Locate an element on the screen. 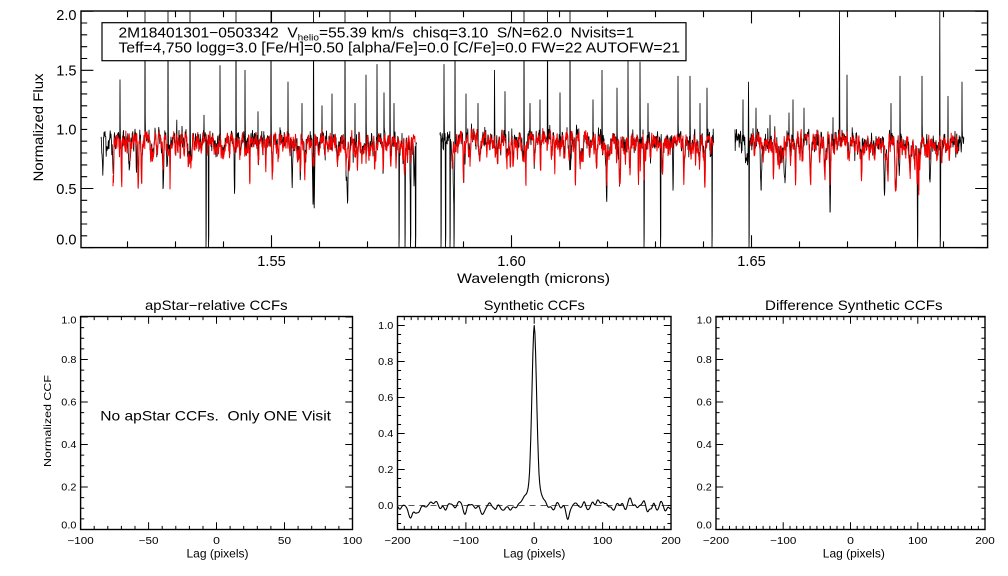 The image size is (1008, 576). svg-text: helio is located at coordinates (308, 38).